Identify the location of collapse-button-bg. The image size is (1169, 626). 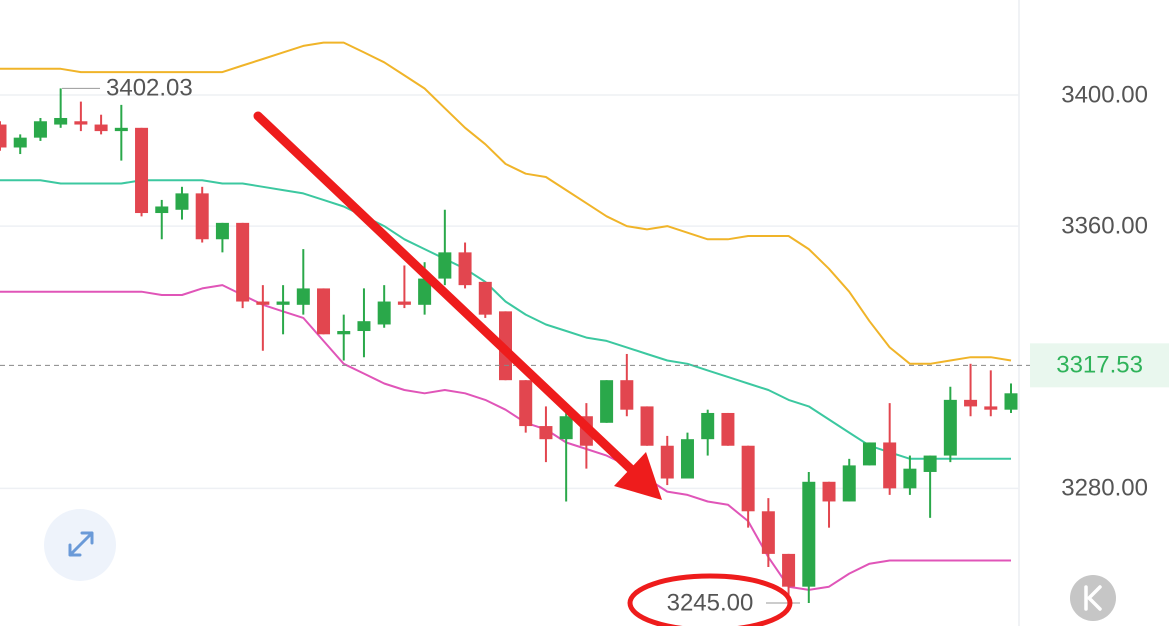
(1093, 598).